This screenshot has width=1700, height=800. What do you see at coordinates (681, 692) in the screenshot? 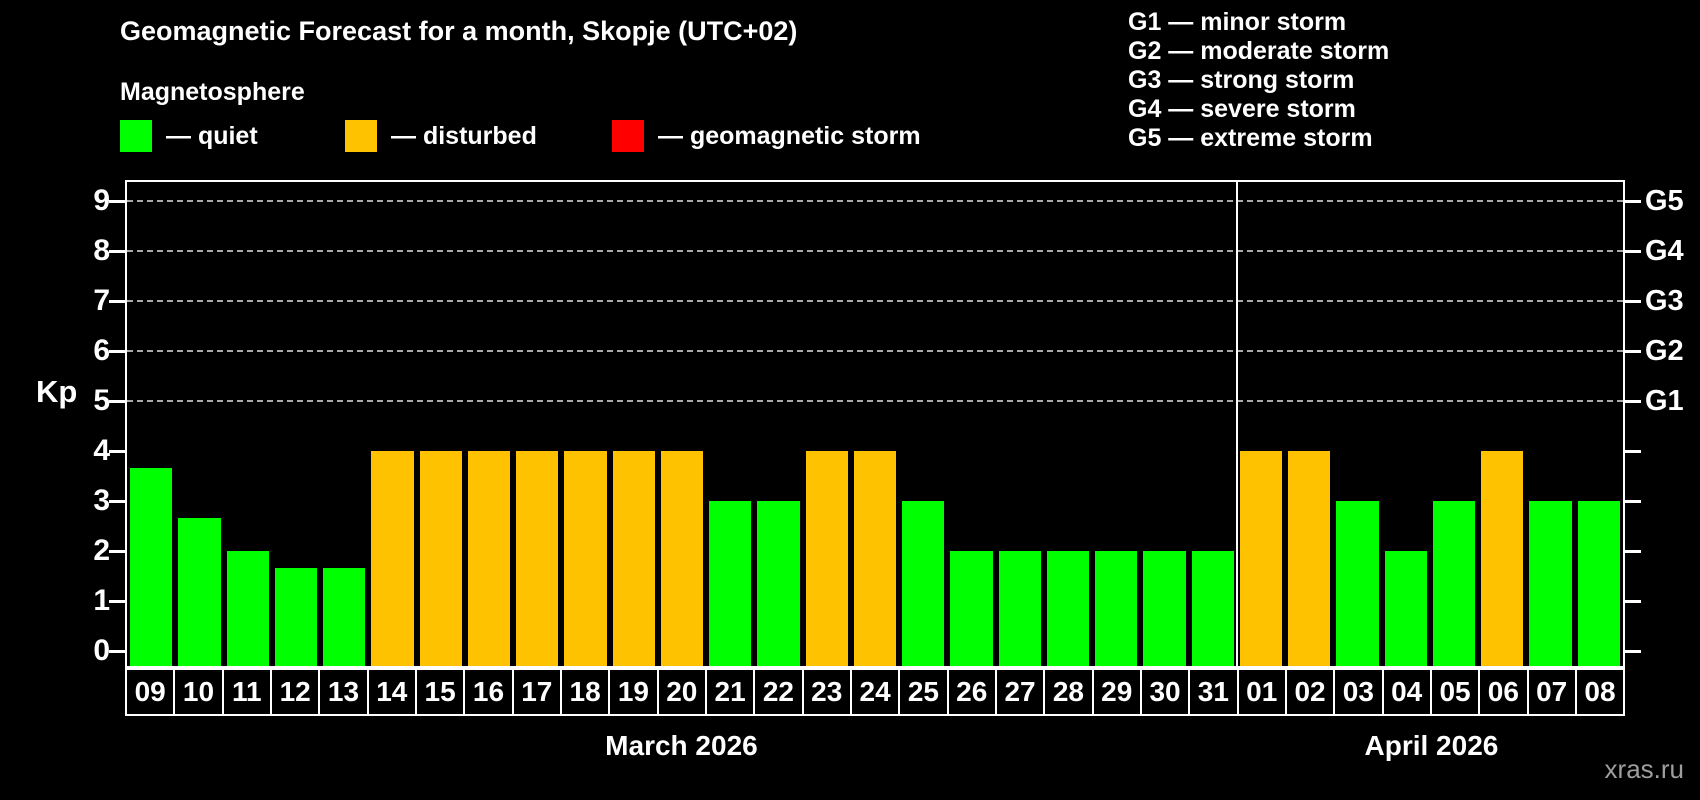
I see `day-label-20: 20` at bounding box center [681, 692].